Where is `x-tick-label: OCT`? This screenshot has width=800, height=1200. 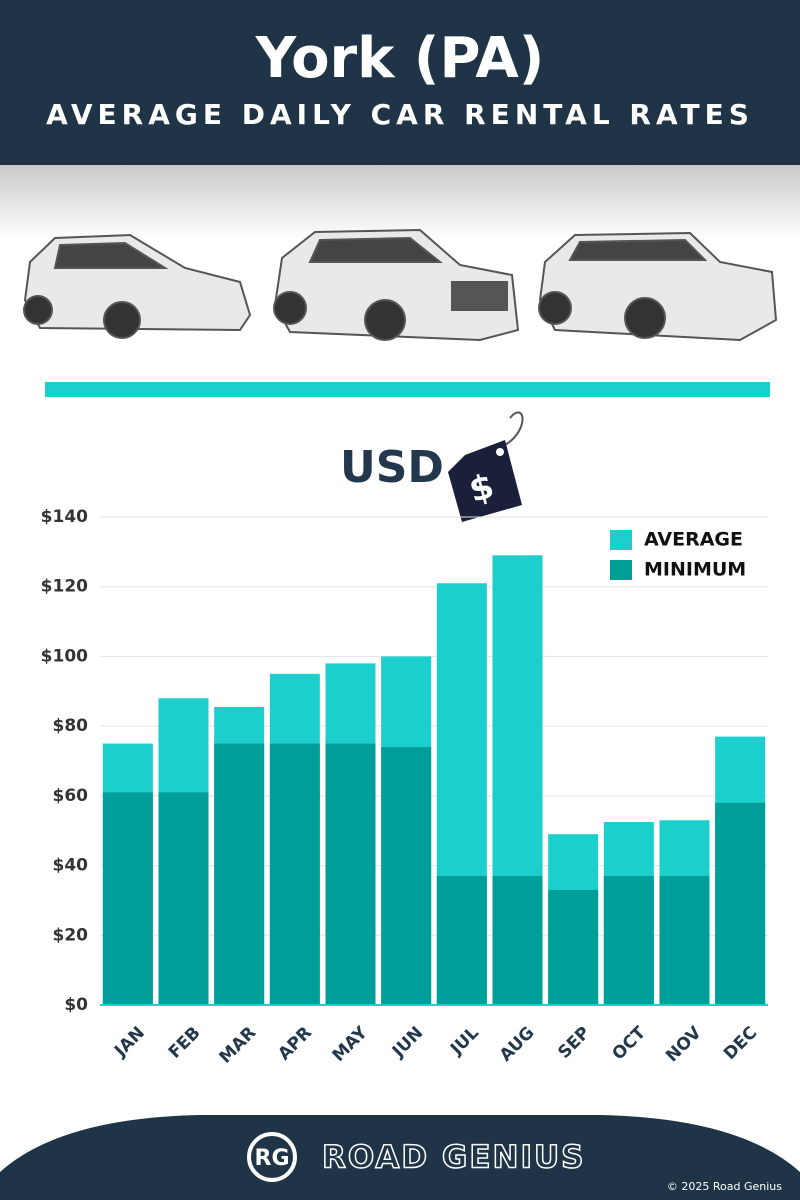 x-tick-label: OCT is located at coordinates (630, 1044).